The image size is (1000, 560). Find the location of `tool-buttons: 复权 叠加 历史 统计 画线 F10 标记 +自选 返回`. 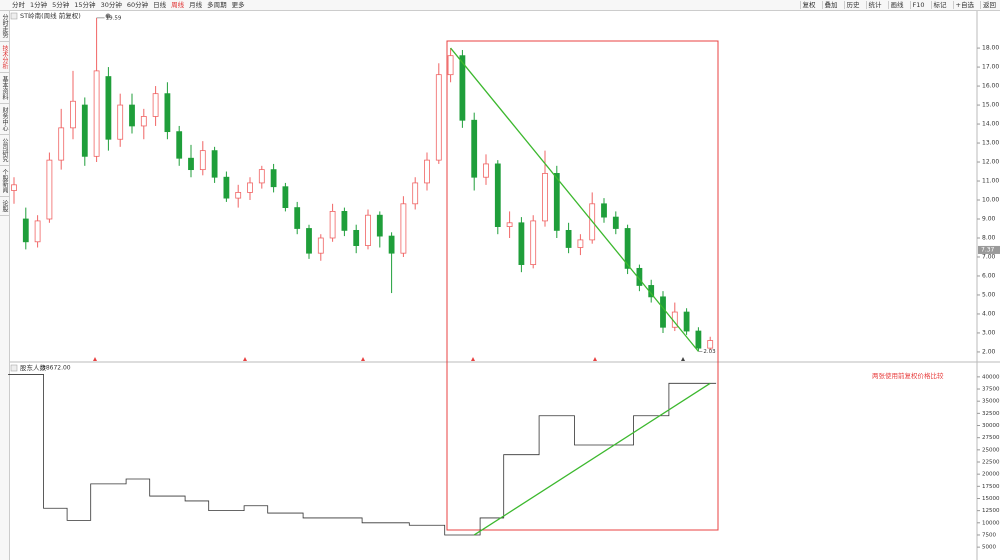

tool-buttons: 复权 叠加 历史 统计 画线 F10 标记 +自选 返回 is located at coordinates (897, 5).